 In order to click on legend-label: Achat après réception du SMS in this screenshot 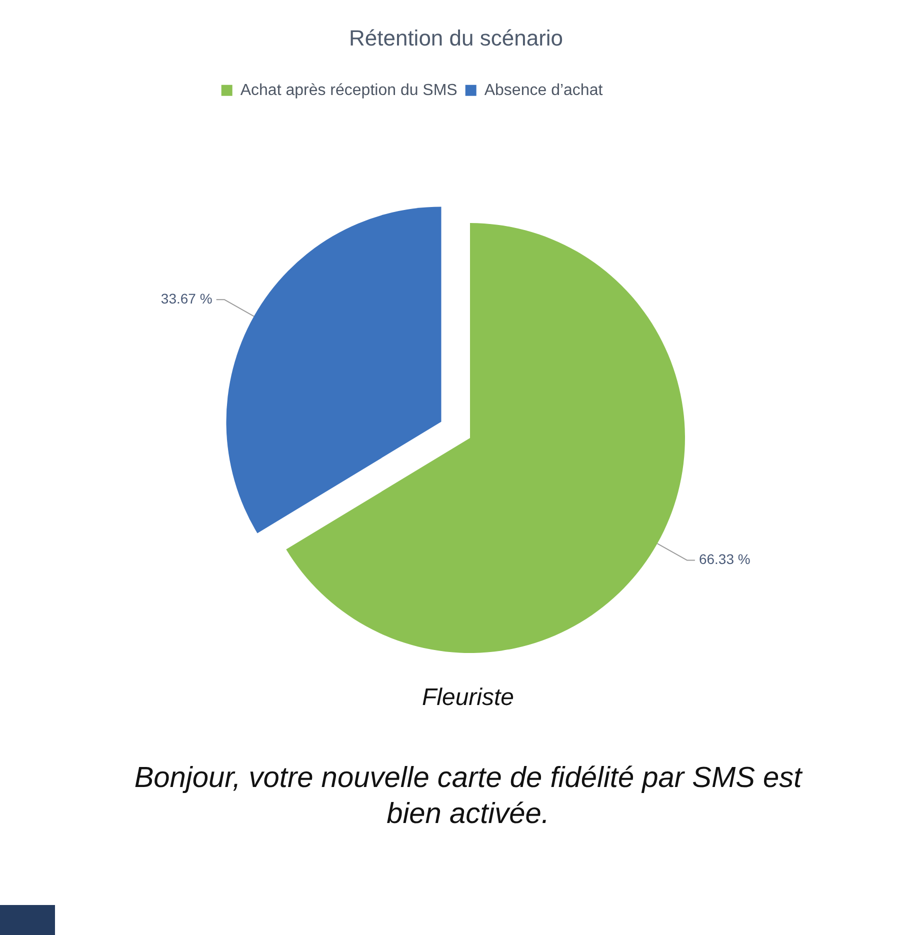, I will do `click(349, 90)`.